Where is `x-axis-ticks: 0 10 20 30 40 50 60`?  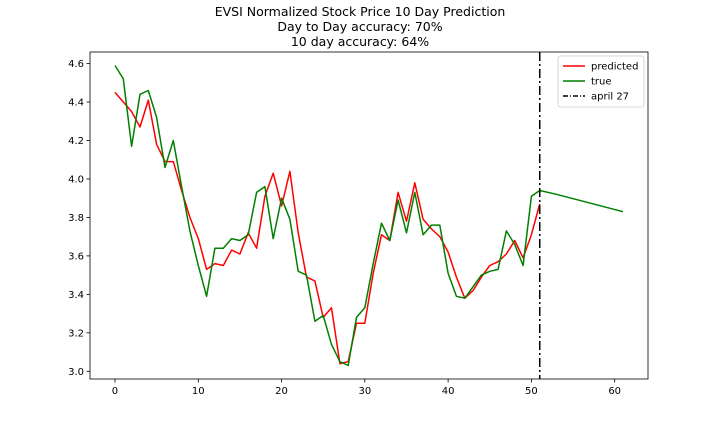
x-axis-ticks: 0 10 20 30 40 50 60 is located at coordinates (366, 388).